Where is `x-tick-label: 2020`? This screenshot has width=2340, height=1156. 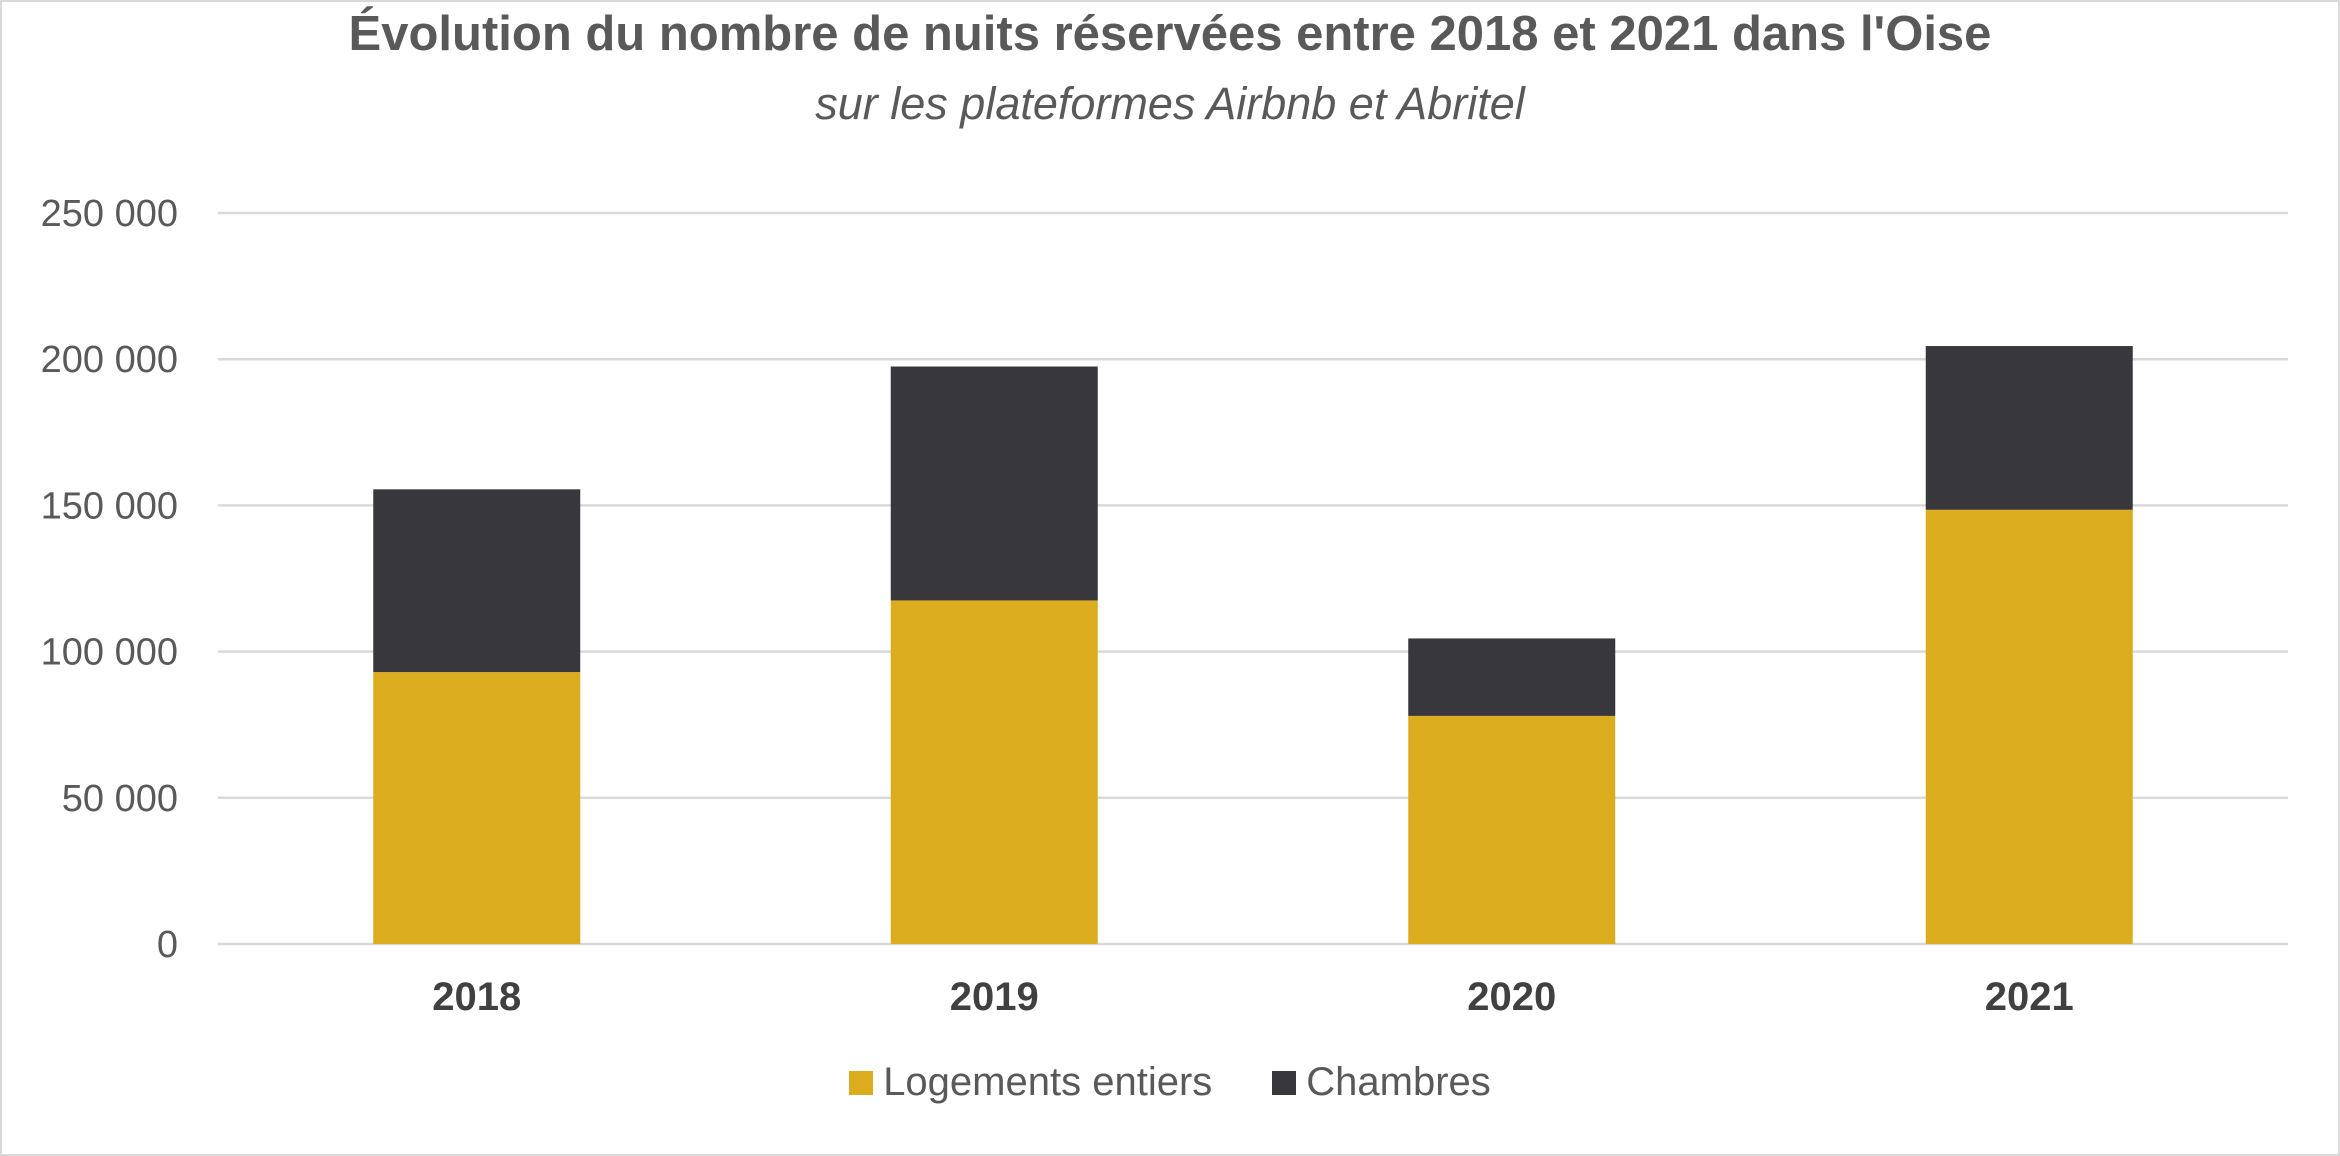
x-tick-label: 2020 is located at coordinates (1511, 997).